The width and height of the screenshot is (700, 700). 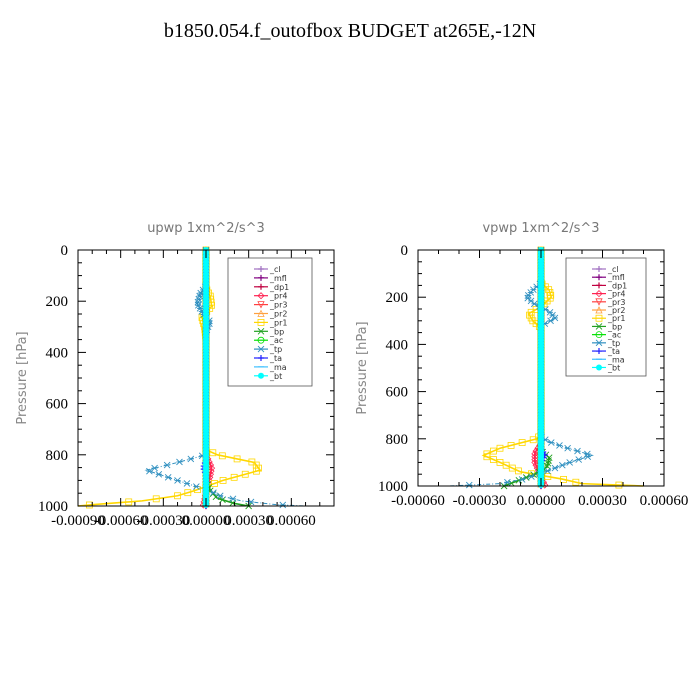 I want to click on x-tick-label: 0.00060, so click(x=291, y=521).